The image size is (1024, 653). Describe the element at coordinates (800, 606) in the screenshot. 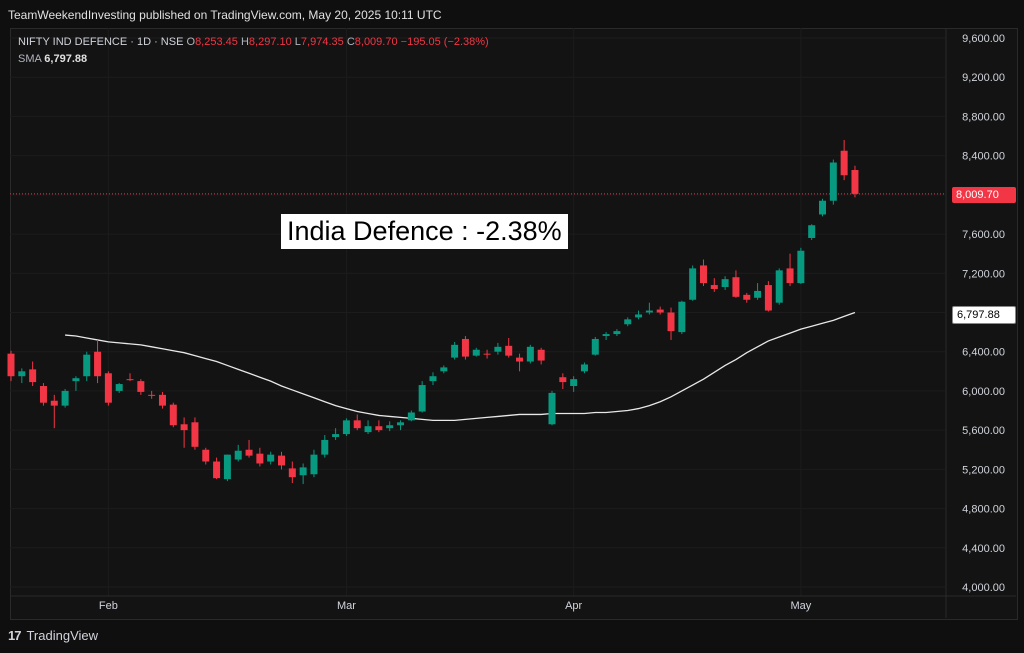

I see `x-tick-label: May` at that location.